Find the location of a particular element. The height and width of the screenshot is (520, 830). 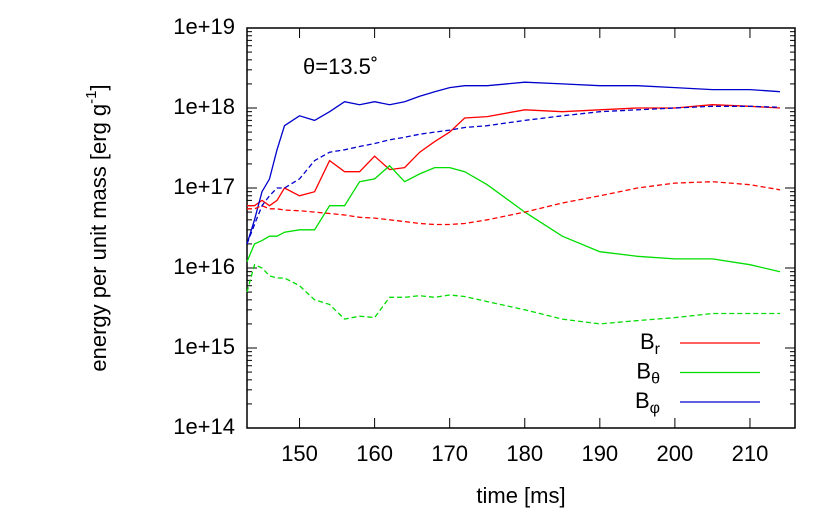

x-tick-label: 180 is located at coordinates (524, 453).